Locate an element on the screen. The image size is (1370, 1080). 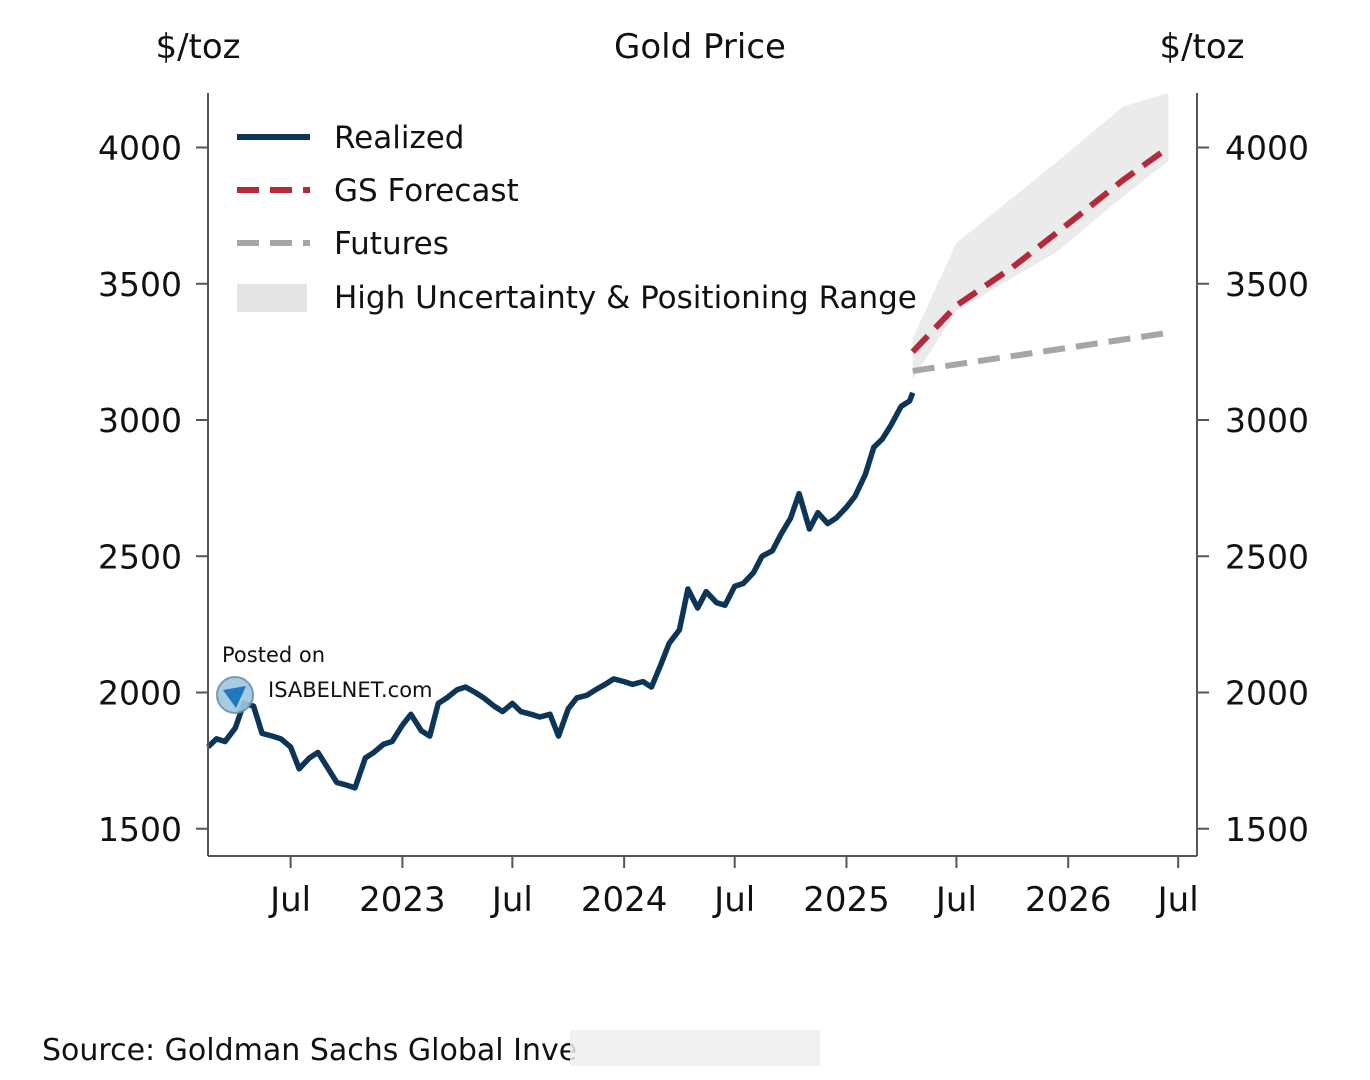
x-tick-label: 2024 is located at coordinates (624, 900).